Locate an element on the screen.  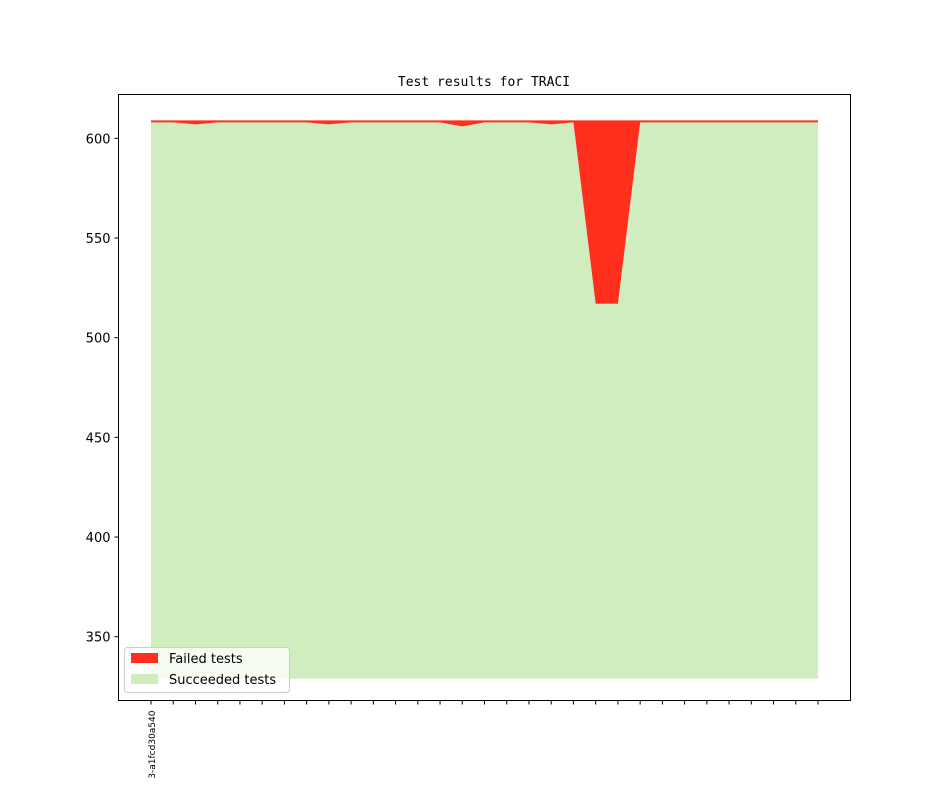
y-tick-label: 500 is located at coordinates (98, 339).